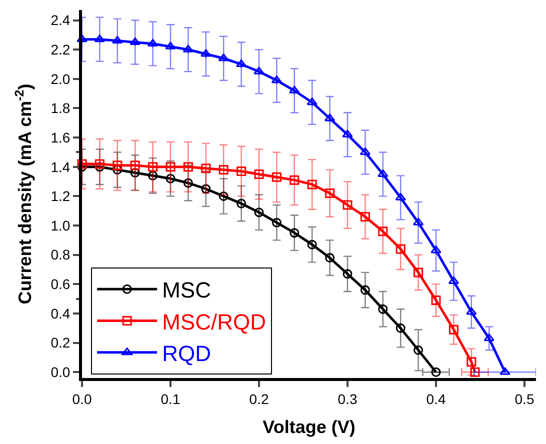  Describe the element at coordinates (60, 313) in the screenshot. I see `y-tick-label: 0.4` at that location.